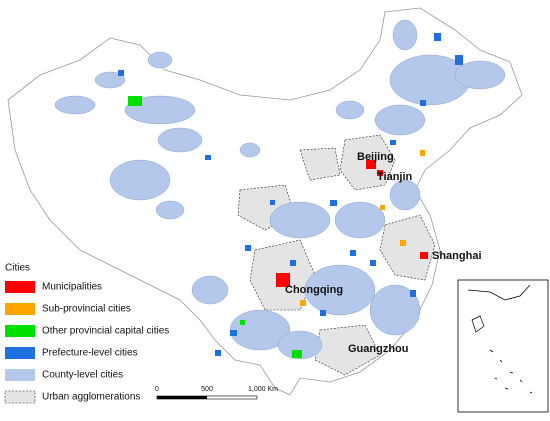  I want to click on city-label: Beijing, so click(375, 157).